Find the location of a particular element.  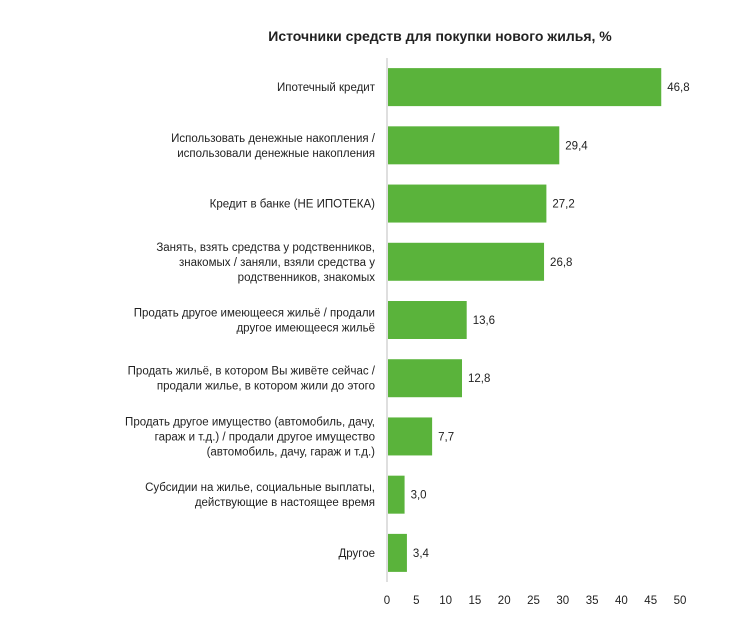

category-label: гараж и т.д.) / продали другое имущество is located at coordinates (265, 437).